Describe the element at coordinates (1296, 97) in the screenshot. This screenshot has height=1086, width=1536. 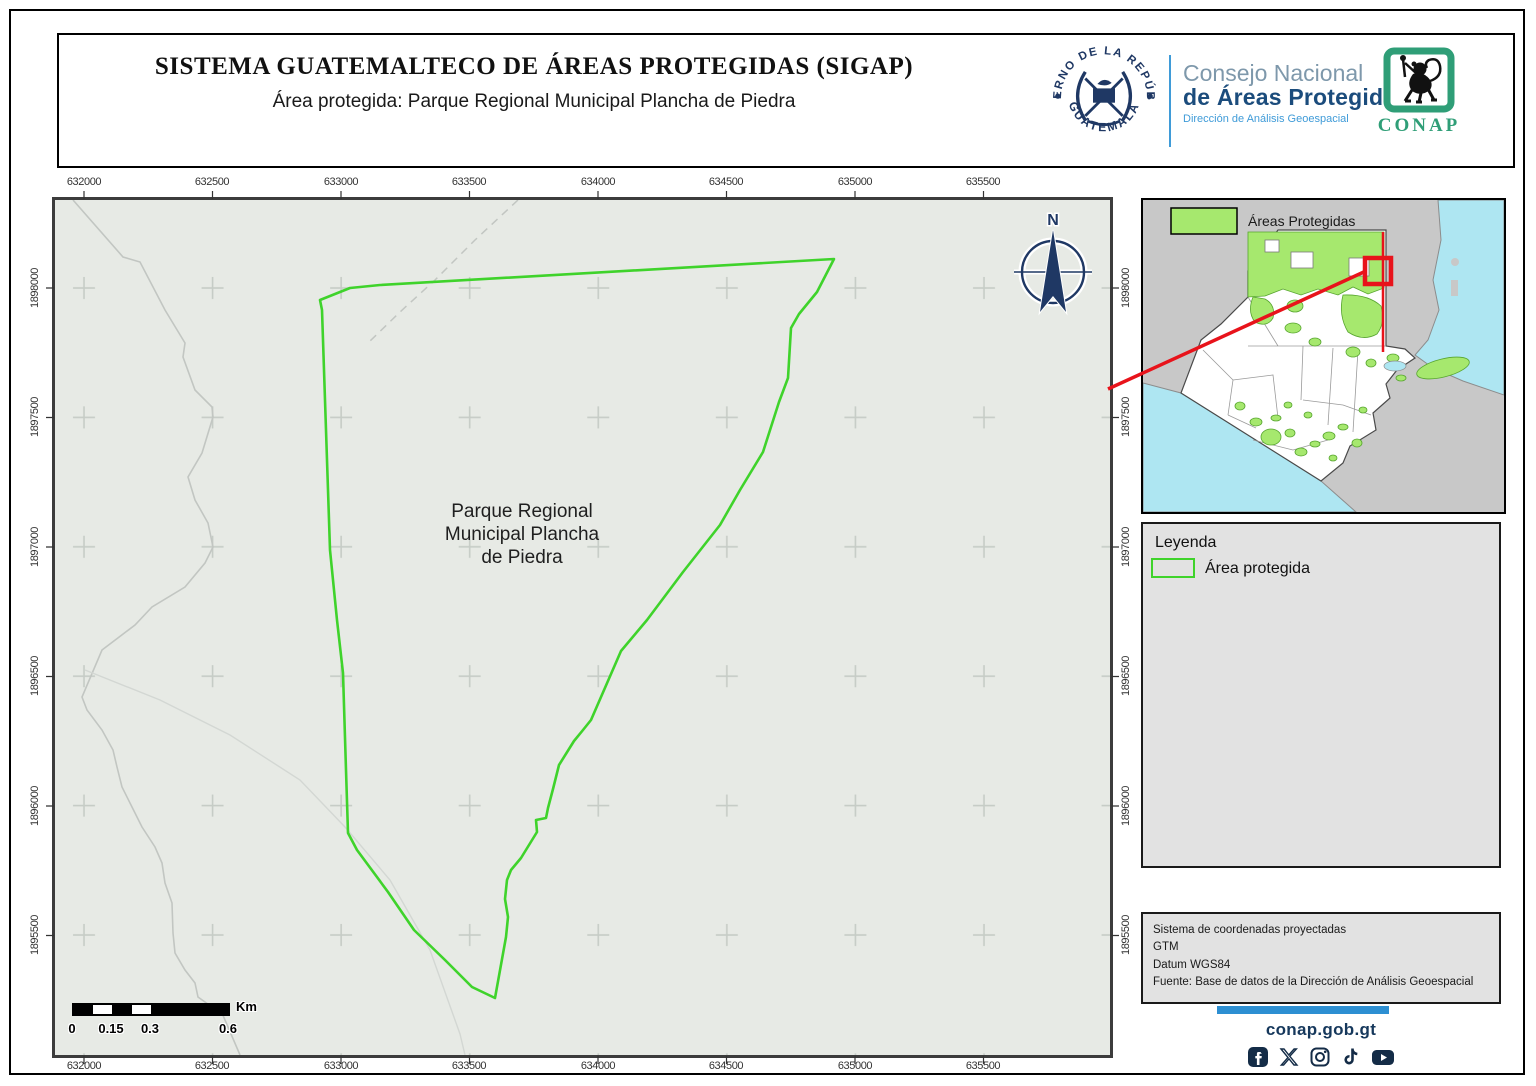
I see `council-line2: de Áreas Protegidas` at that location.